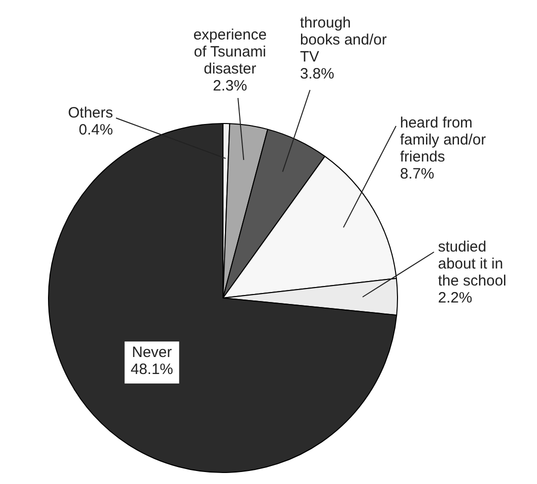  I want to click on slice-label: experience of Tsunami disaster, so click(230, 52).